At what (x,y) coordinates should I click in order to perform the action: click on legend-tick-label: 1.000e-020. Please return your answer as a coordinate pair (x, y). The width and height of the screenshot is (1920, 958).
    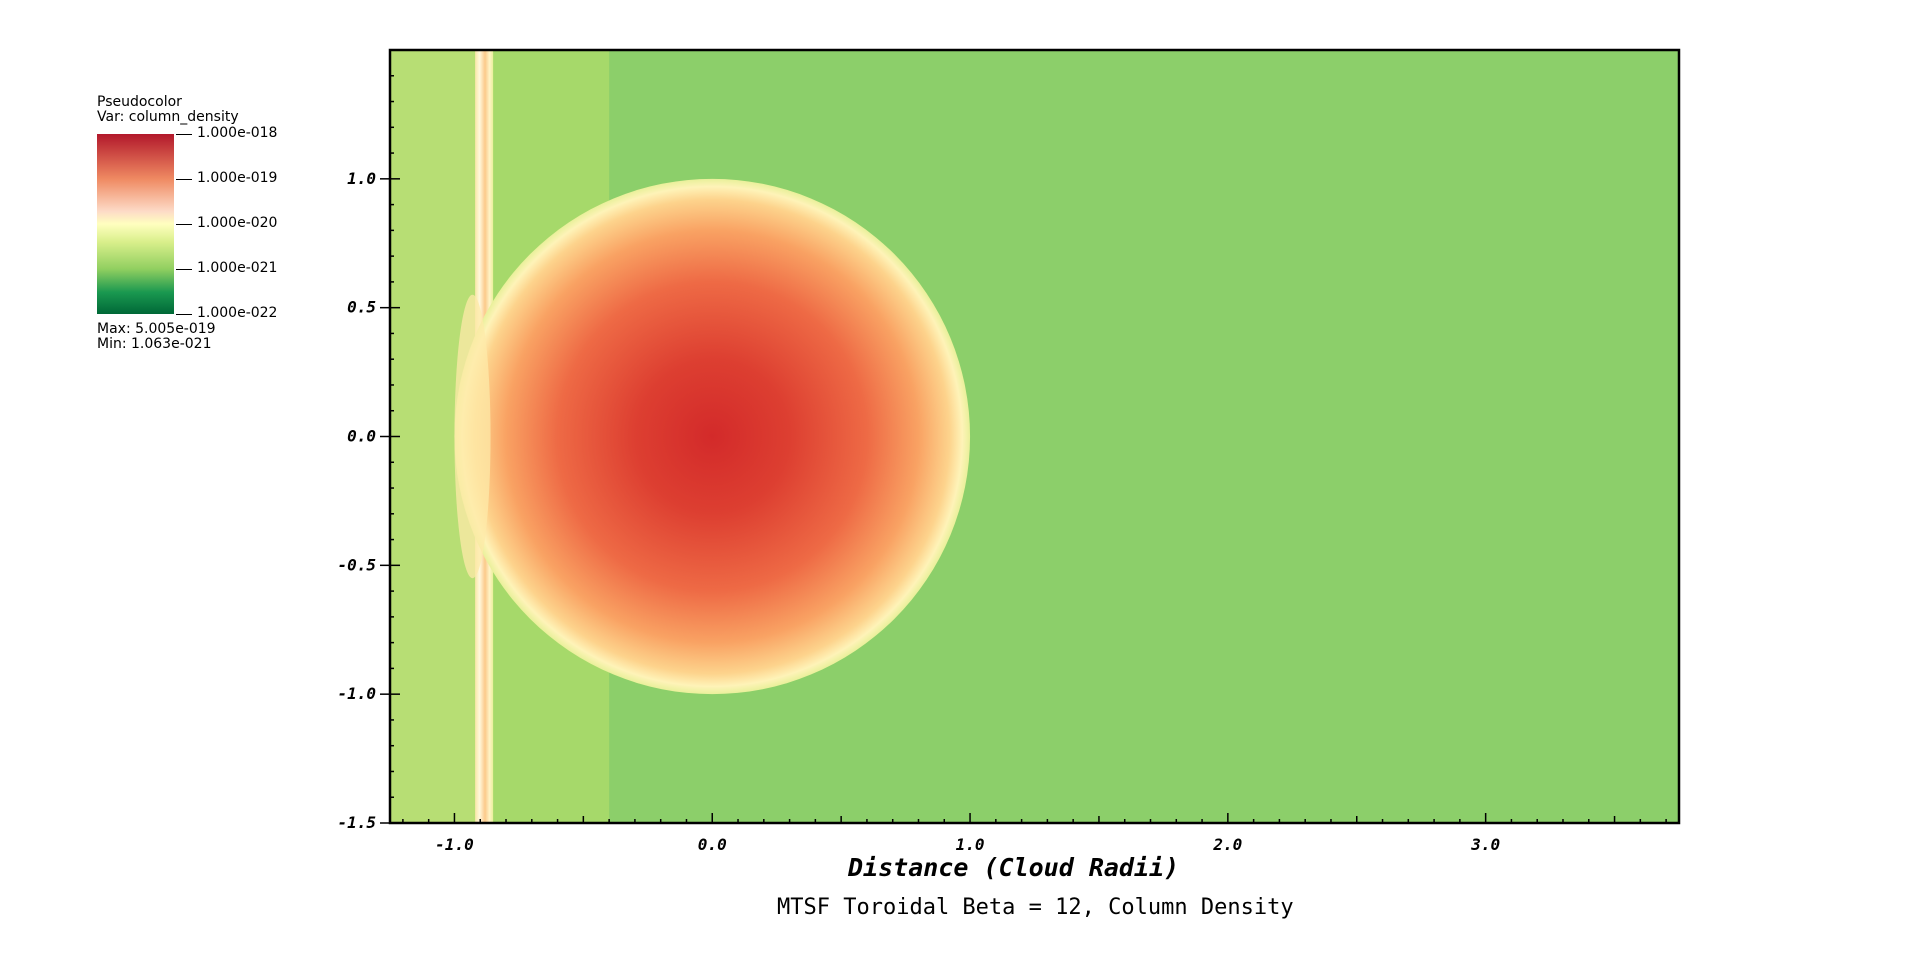
    Looking at the image, I should click on (237, 223).